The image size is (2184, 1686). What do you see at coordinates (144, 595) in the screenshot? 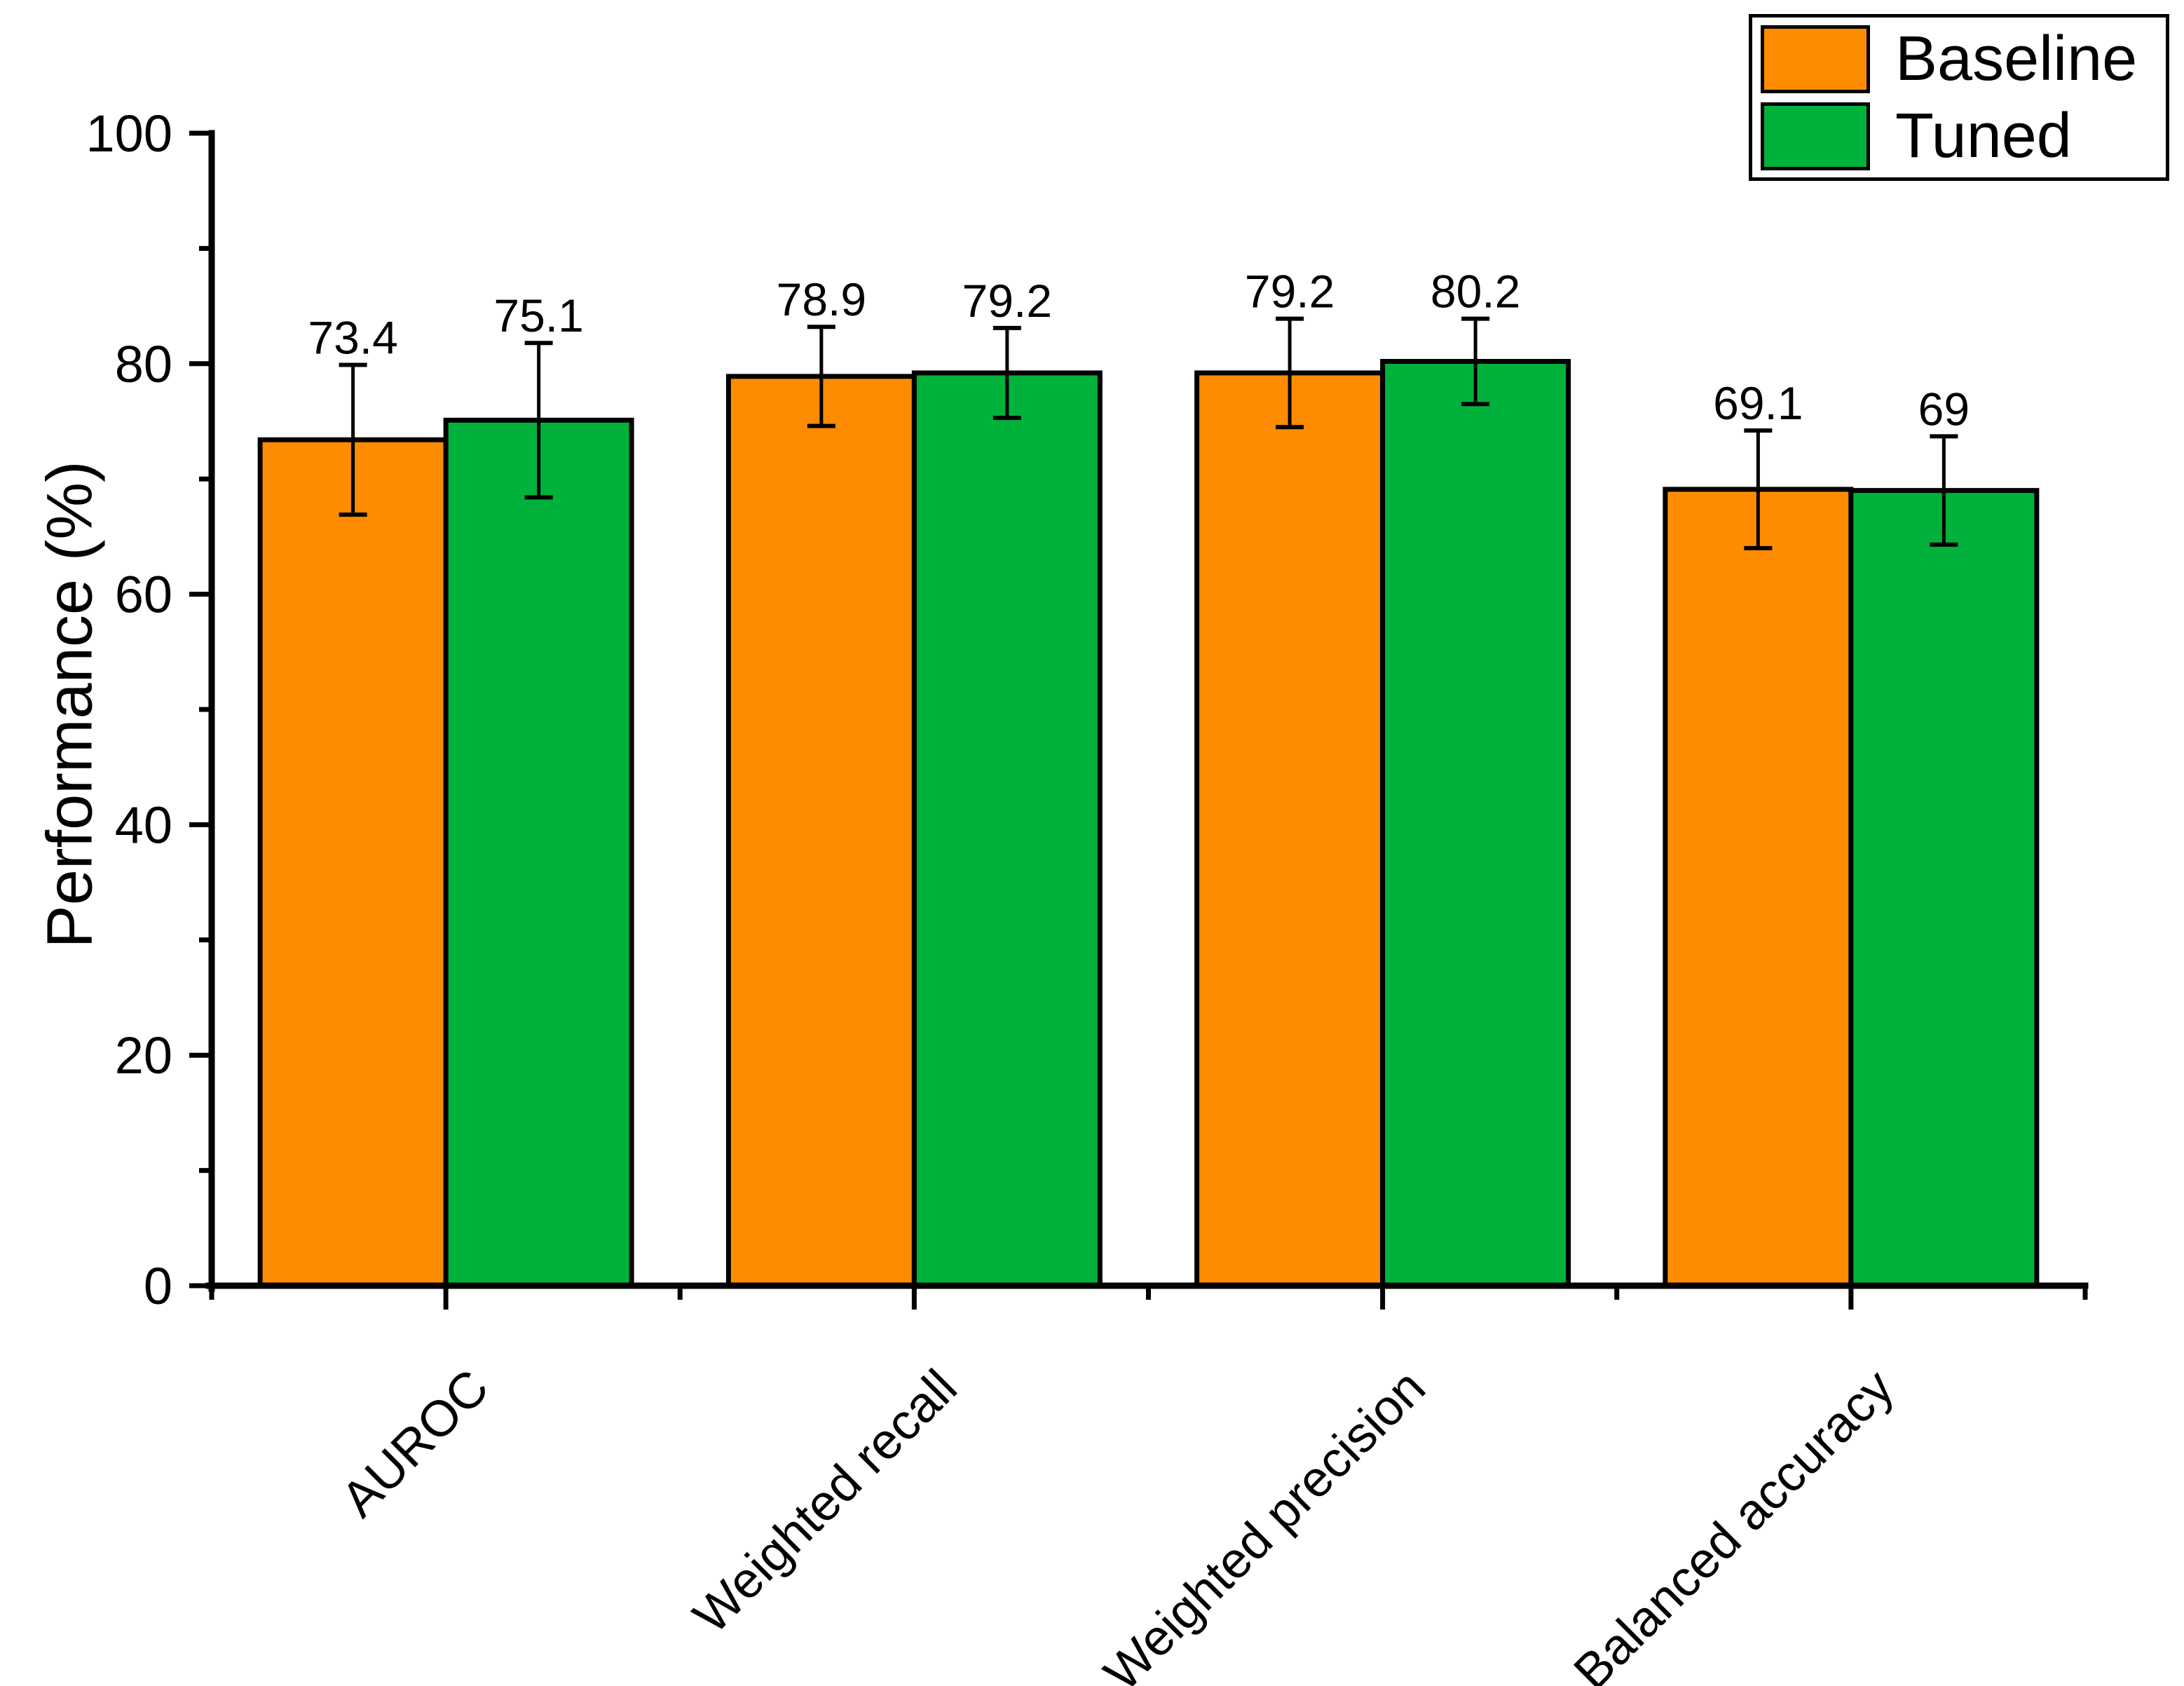
I see `y-tick-label: 60` at bounding box center [144, 595].